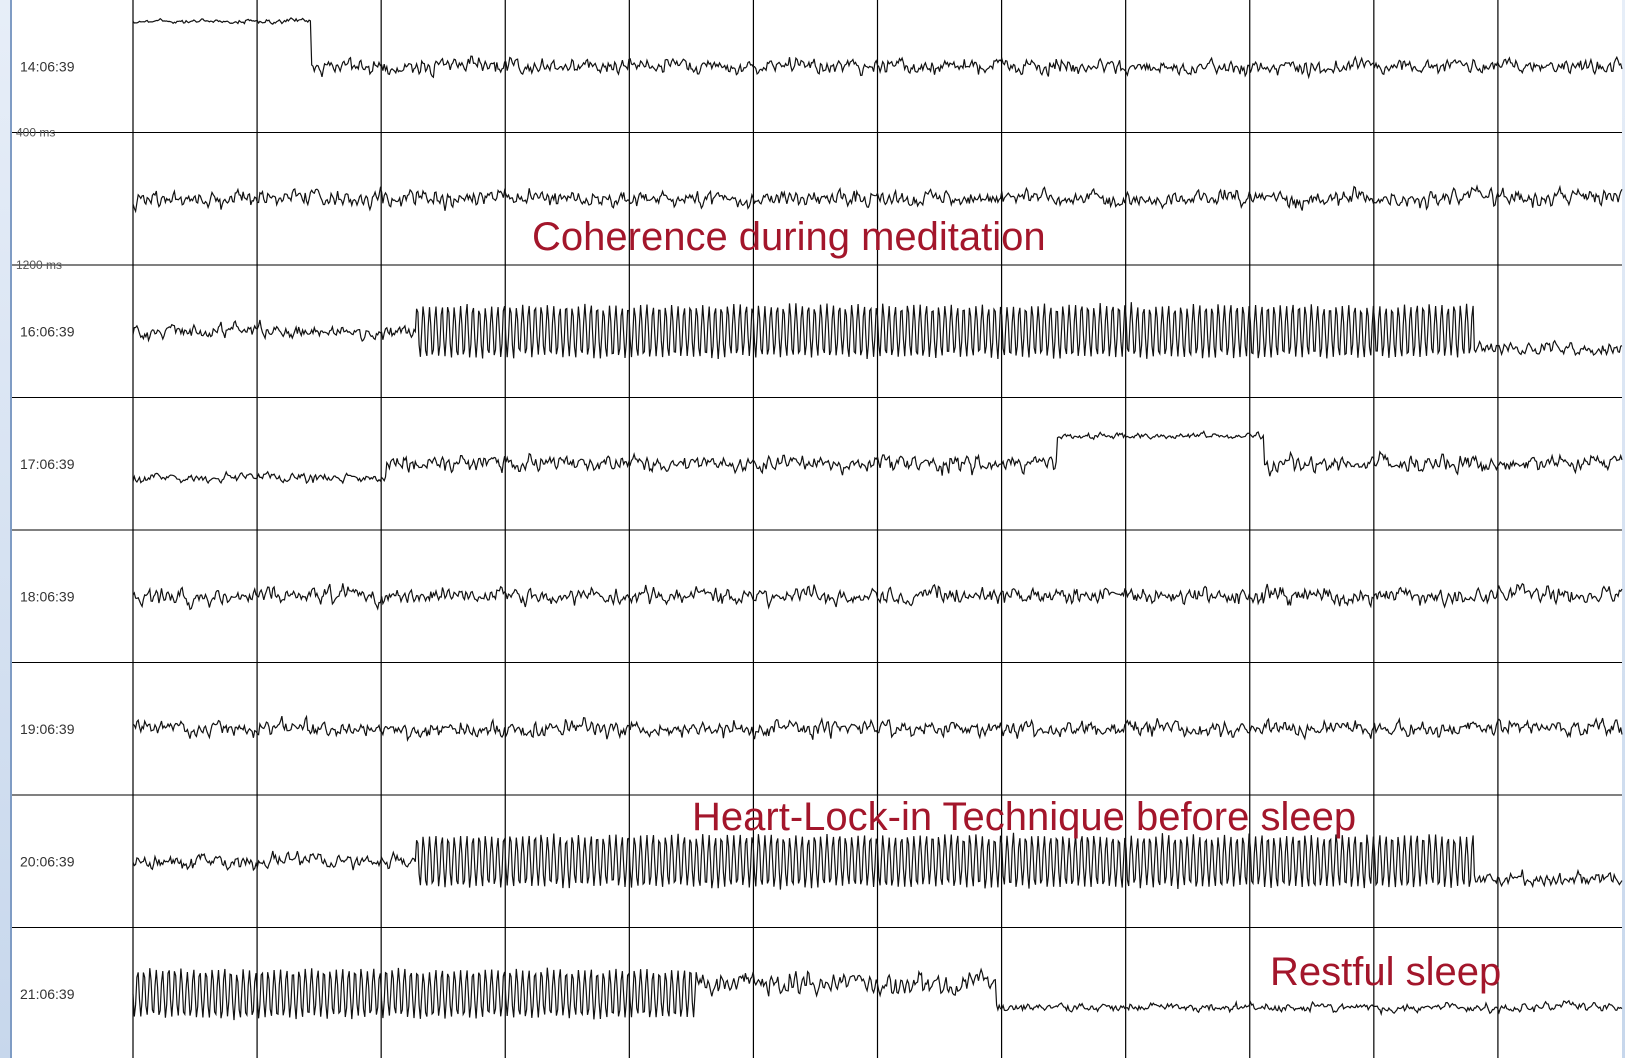 This screenshot has width=1625, height=1058. I want to click on chart-annotation: Coherence during meditation, so click(789, 237).